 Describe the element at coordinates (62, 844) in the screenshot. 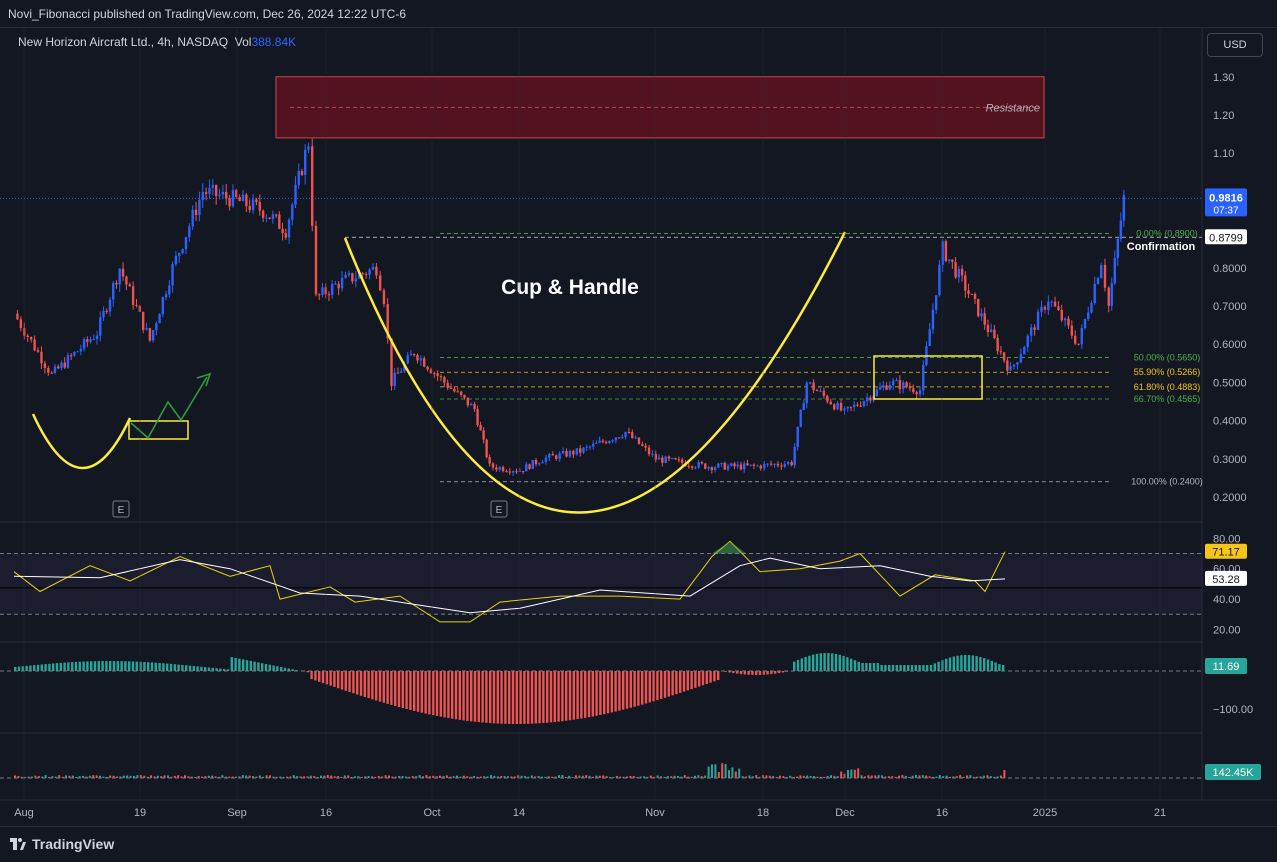

I see `tradingview-logo: TradingView` at that location.